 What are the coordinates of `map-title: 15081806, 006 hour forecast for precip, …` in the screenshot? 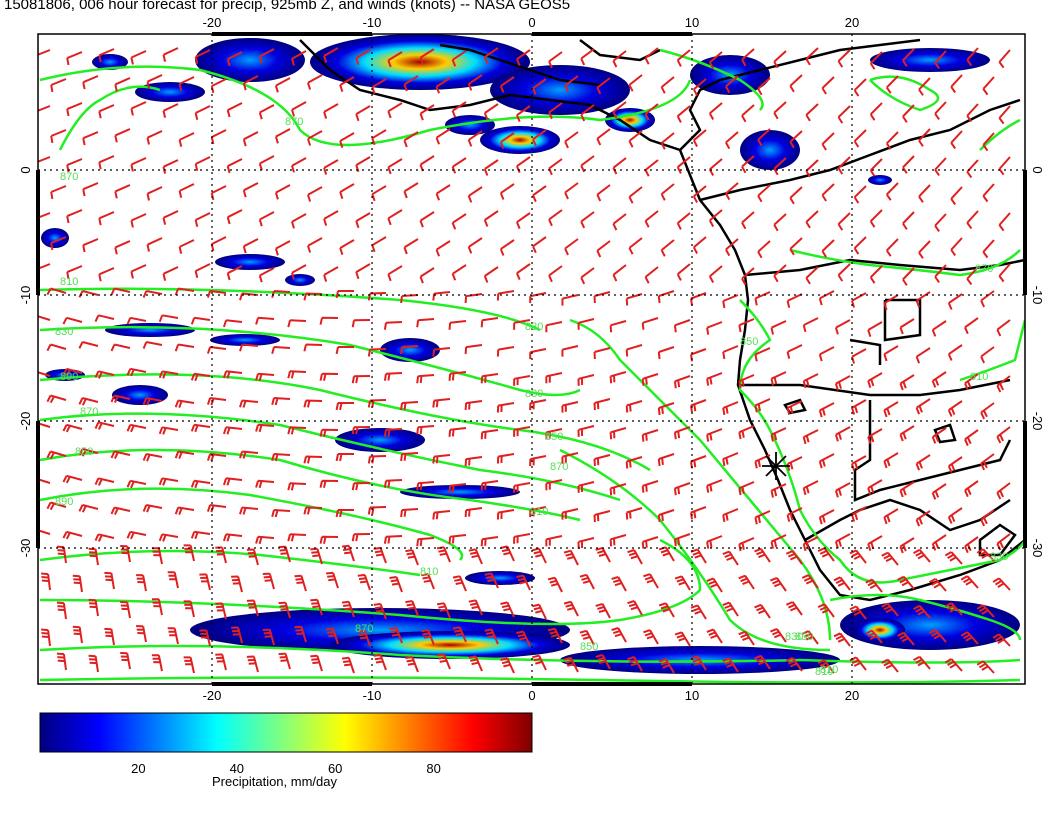 It's located at (287, 6).